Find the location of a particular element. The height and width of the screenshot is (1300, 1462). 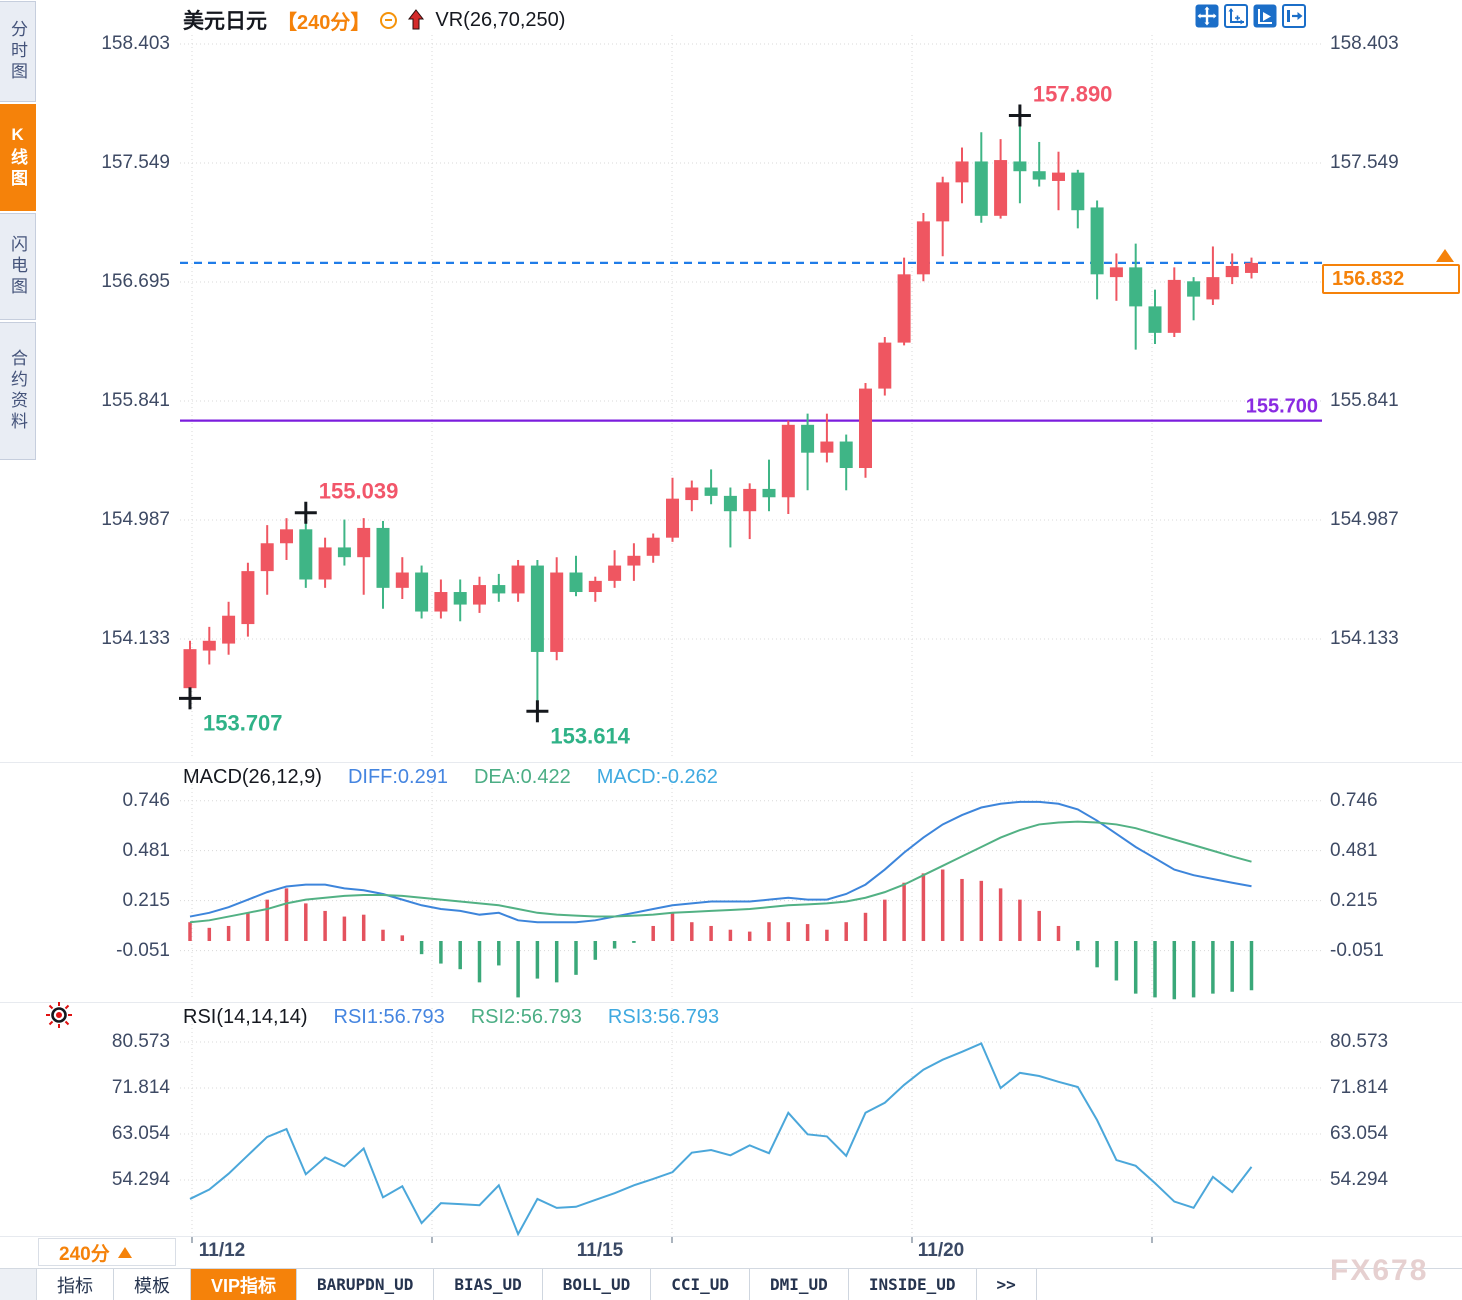

interval-selector-label: 240分 is located at coordinates (84, 1254).